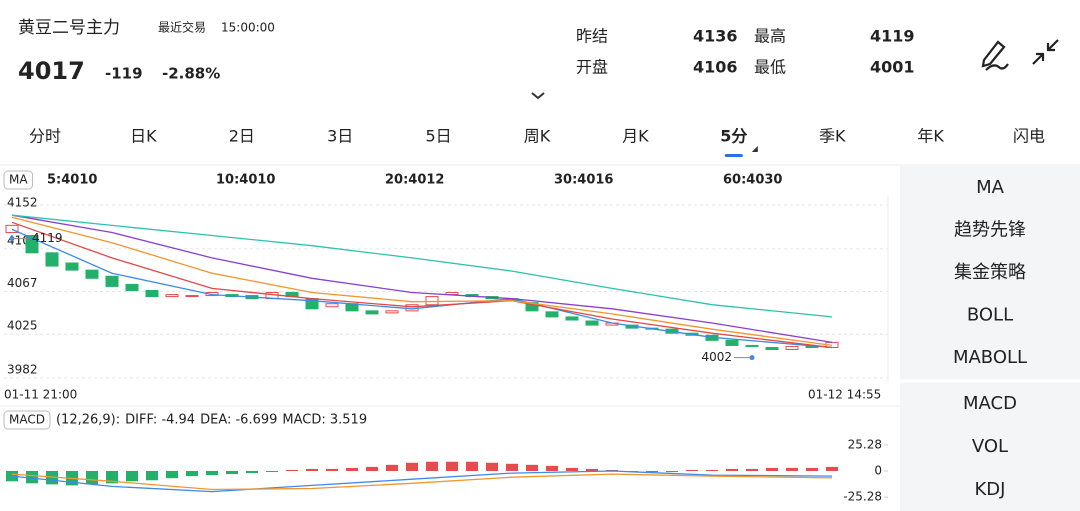 The image size is (1080, 511). Describe the element at coordinates (770, 36) in the screenshot. I see `stat-label: 最高` at that location.